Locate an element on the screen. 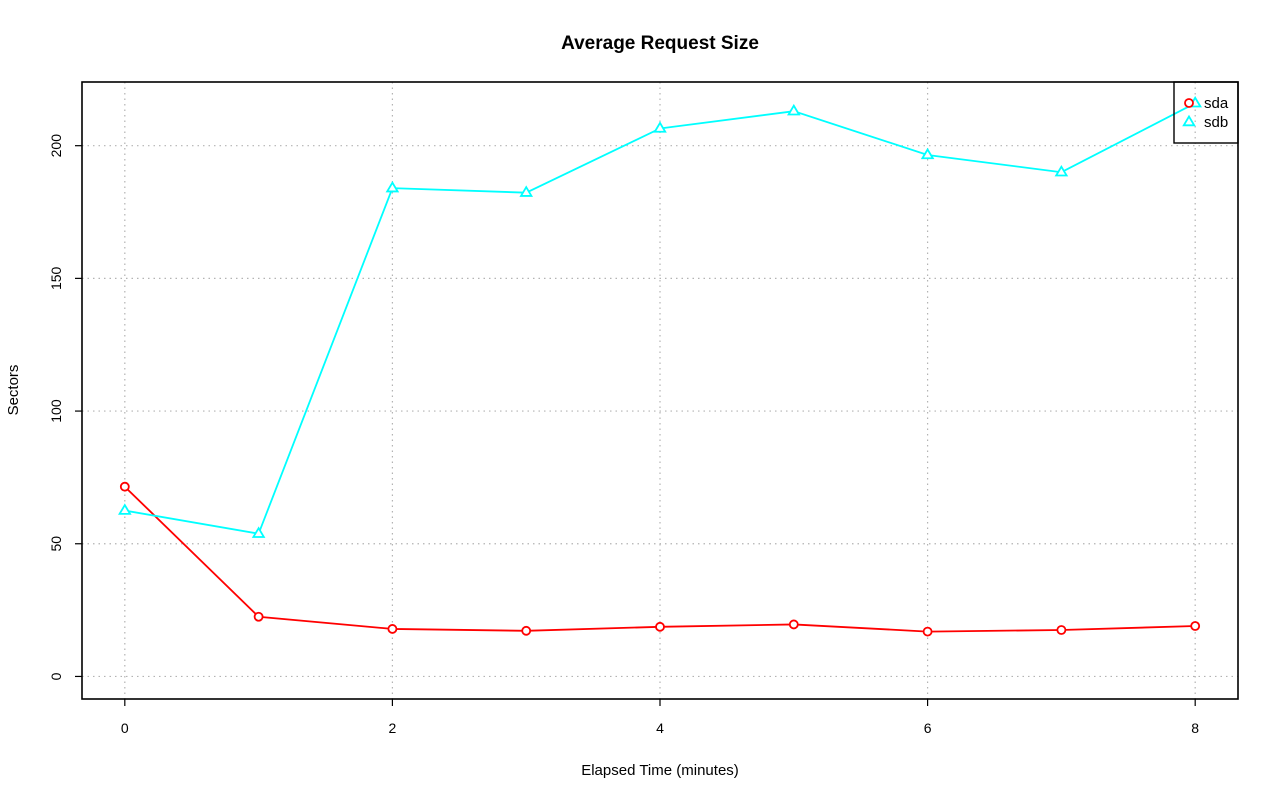 This screenshot has width=1280, height=801. x-axis-label: Elapsed Time (minutes) is located at coordinates (660, 770).